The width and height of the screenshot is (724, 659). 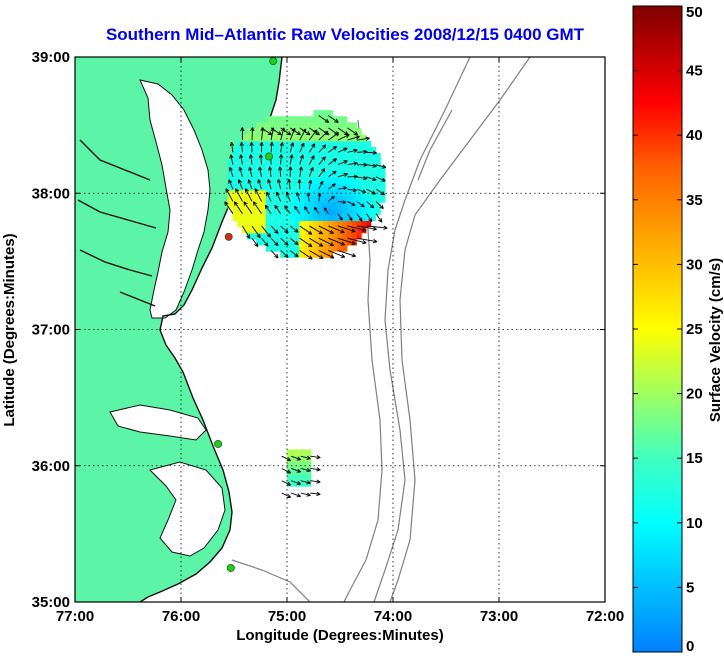 I want to click on chesapeake-bay, so click(x=175, y=199).